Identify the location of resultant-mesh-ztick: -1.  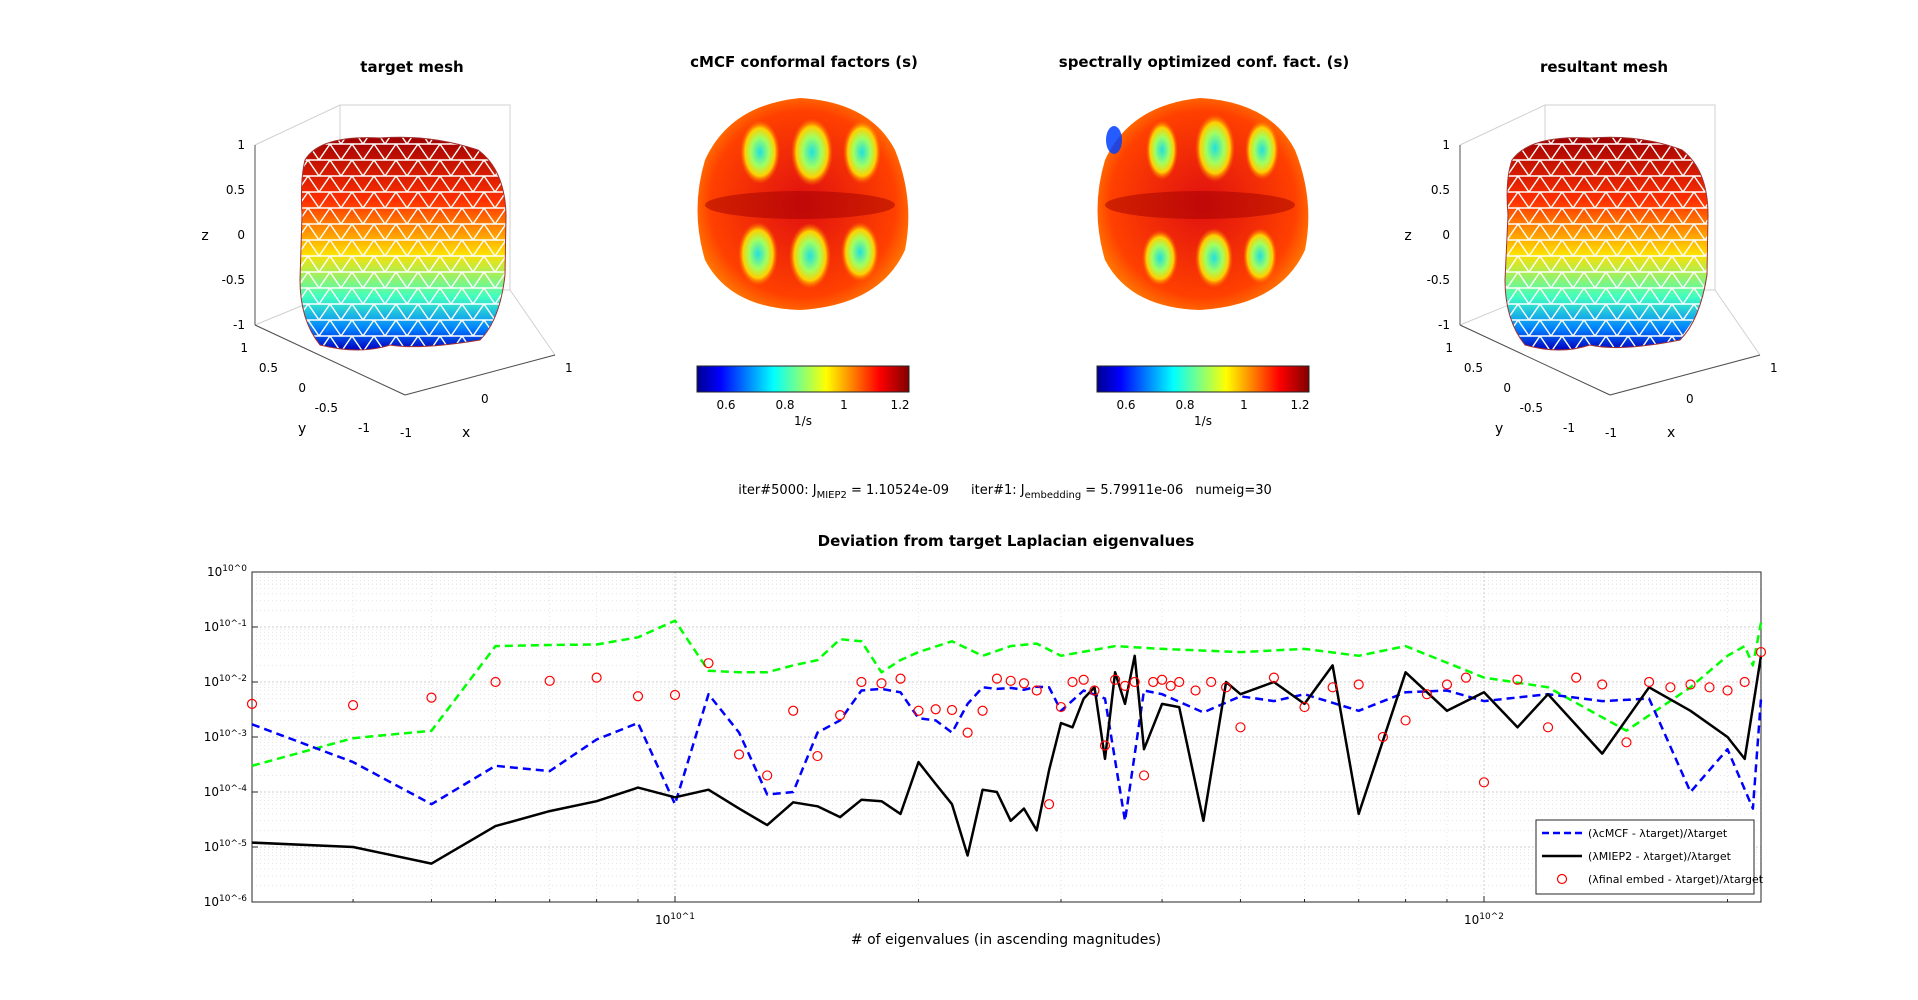
(1444, 325).